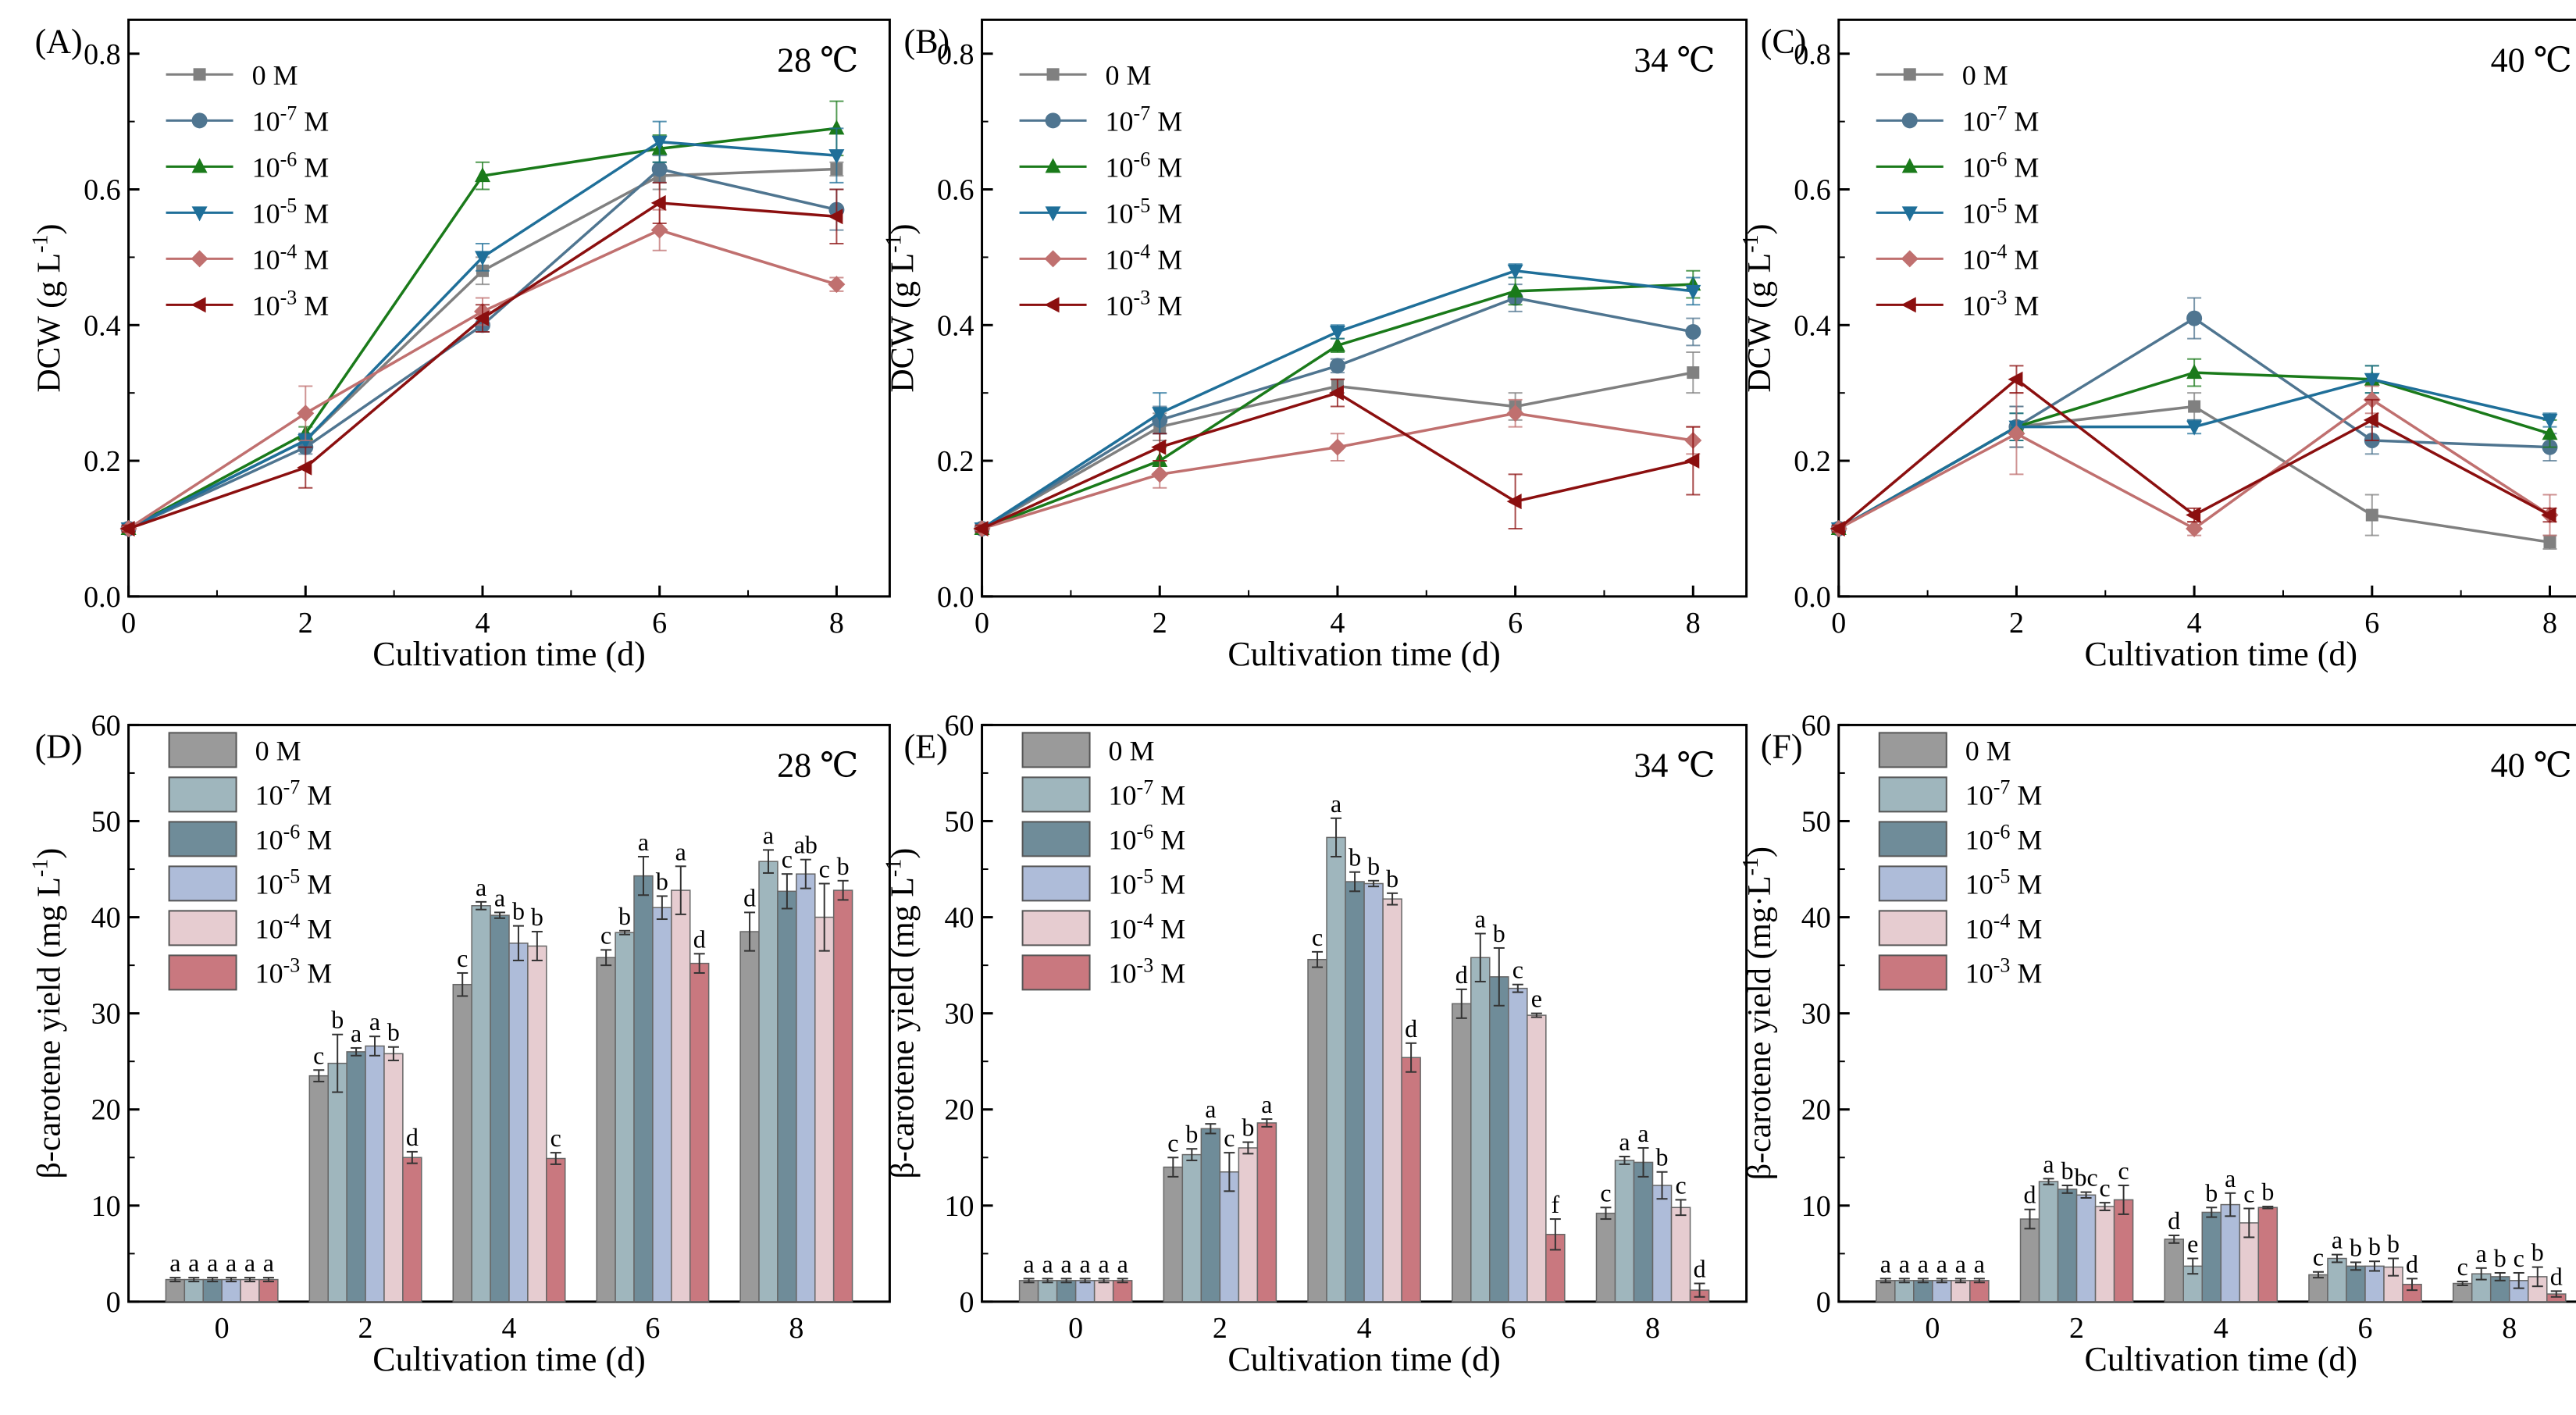 The width and height of the screenshot is (2576, 1415). I want to click on legend-entry: 10-5 M, so click(291, 211).